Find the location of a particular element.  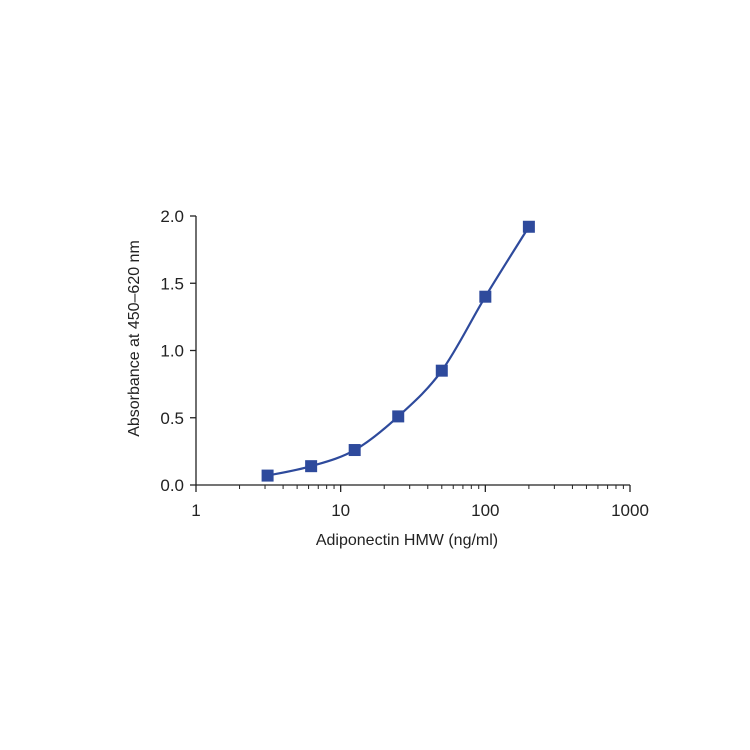

x-axis-label: Adiponectin HMW (ng/ml) is located at coordinates (407, 540).